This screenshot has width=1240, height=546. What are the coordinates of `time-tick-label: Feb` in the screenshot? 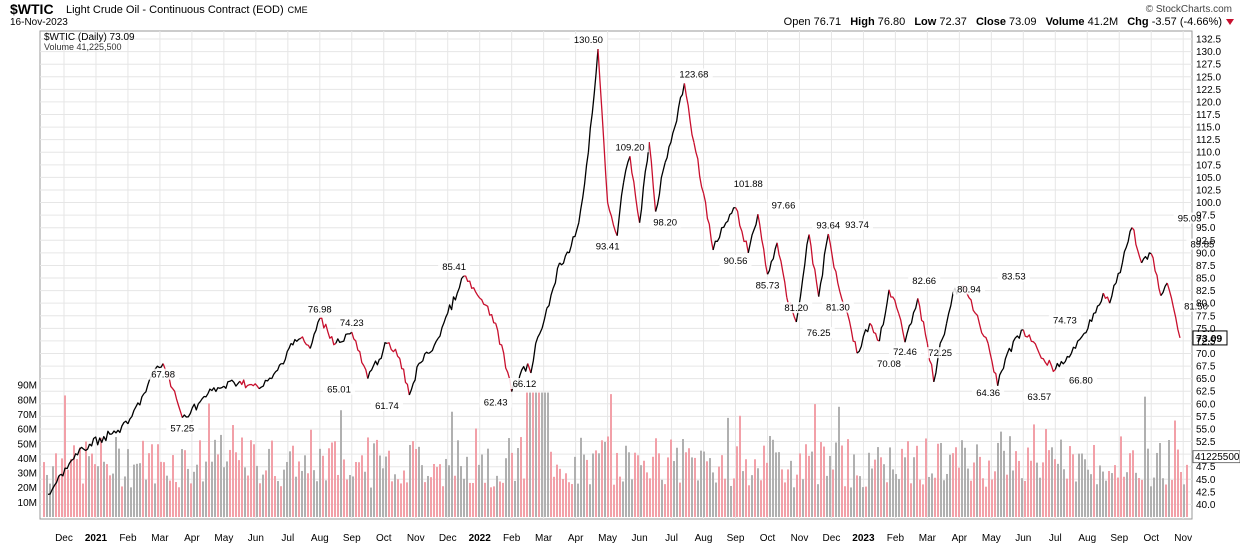 It's located at (896, 538).